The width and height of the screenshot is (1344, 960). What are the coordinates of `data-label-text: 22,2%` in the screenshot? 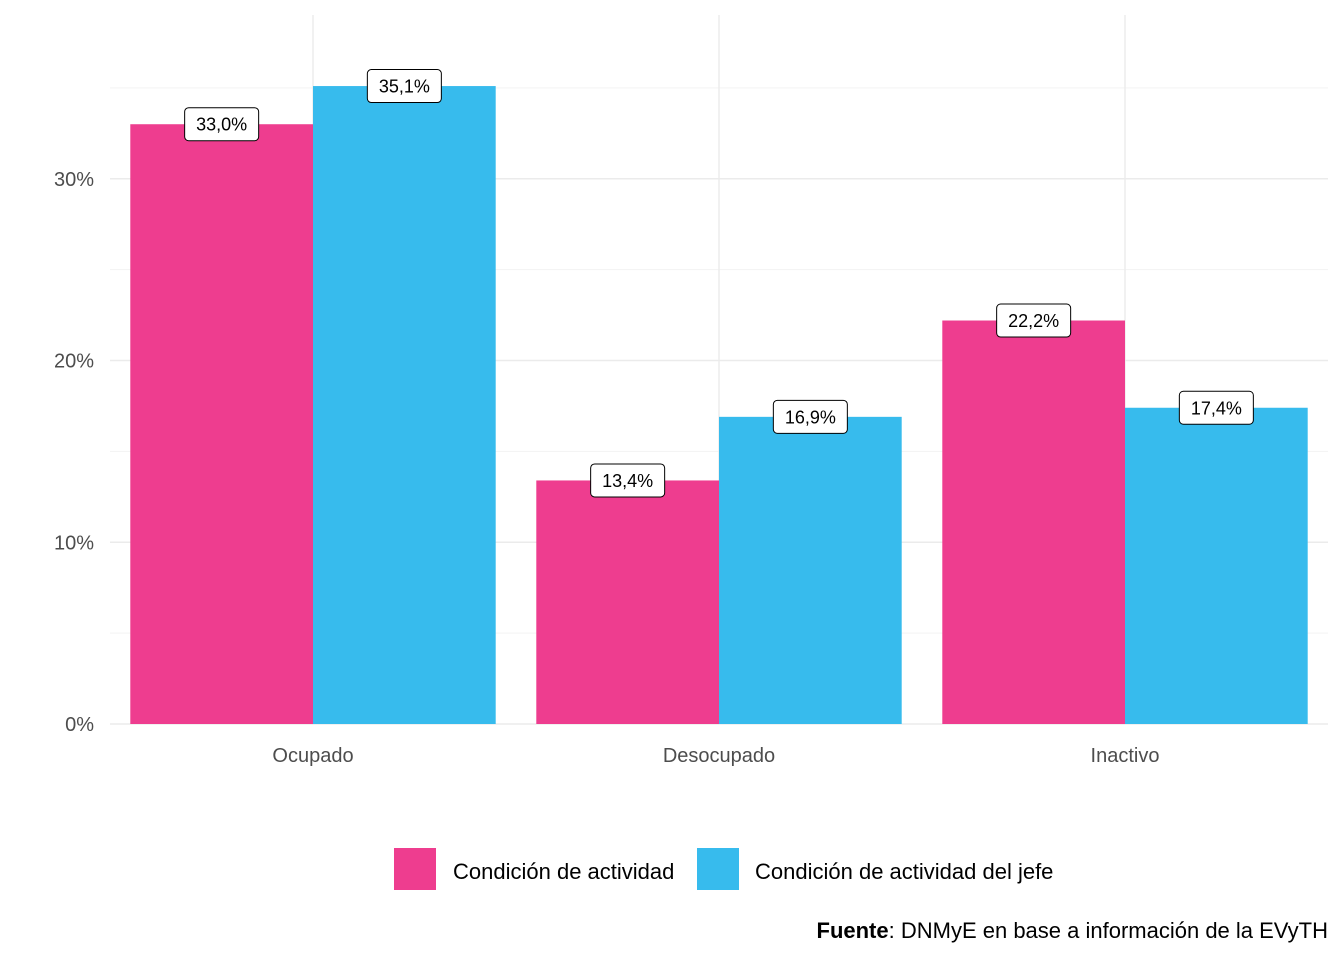 It's located at (1033, 321).